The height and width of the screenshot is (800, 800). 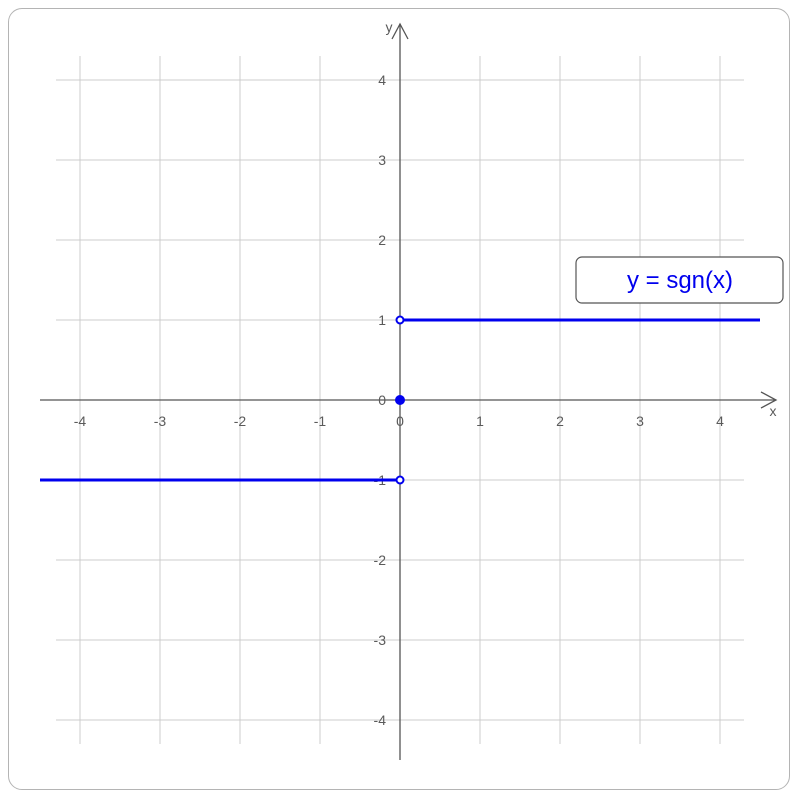 I want to click on y-tick-label: -3, so click(x=380, y=640).